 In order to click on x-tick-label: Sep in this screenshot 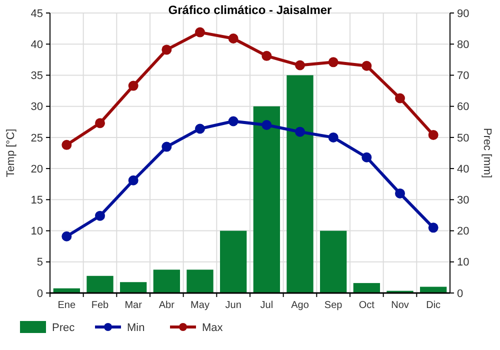, I will do `click(333, 305)`.